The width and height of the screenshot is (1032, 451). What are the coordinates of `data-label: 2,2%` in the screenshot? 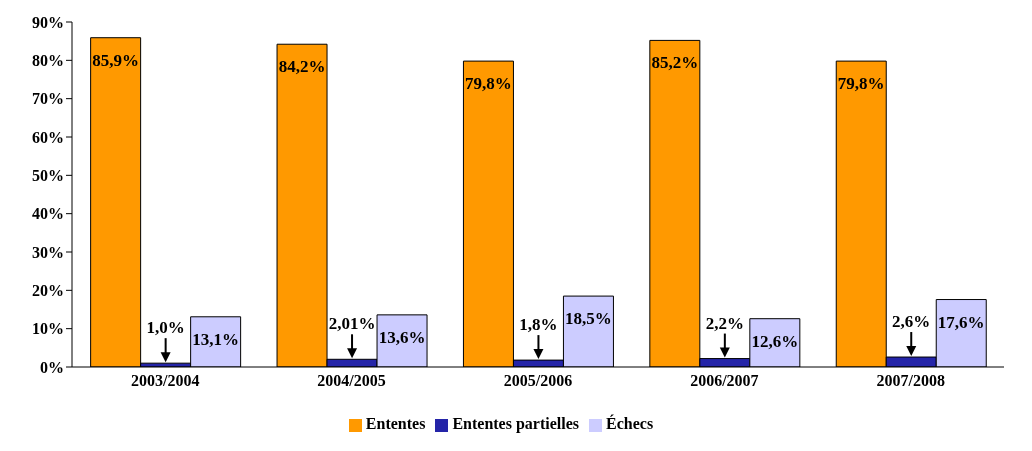 It's located at (724, 323).